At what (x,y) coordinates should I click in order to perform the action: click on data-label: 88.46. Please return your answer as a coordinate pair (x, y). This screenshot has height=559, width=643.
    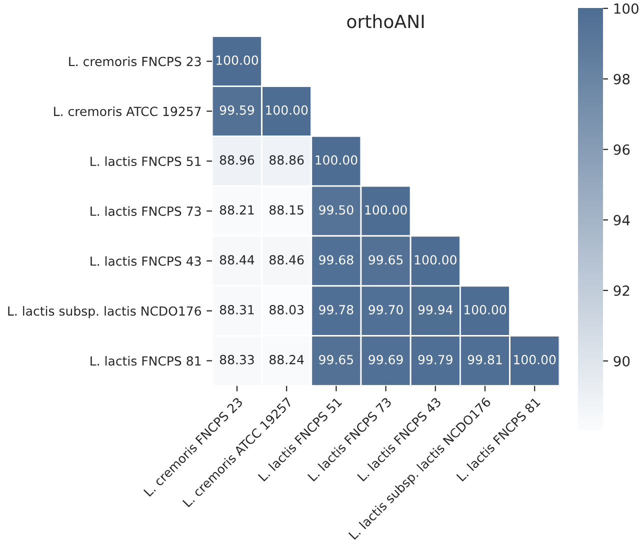
    Looking at the image, I should click on (287, 260).